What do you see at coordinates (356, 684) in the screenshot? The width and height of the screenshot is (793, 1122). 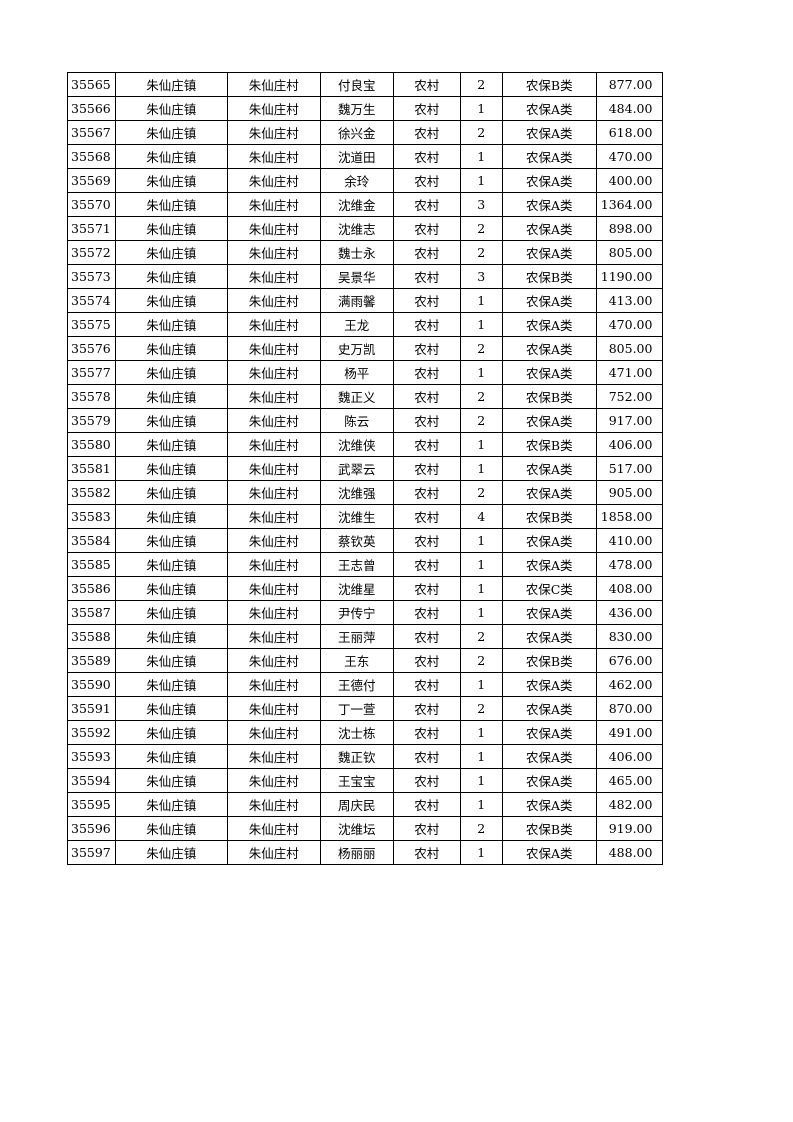 I see `name: 王德付` at bounding box center [356, 684].